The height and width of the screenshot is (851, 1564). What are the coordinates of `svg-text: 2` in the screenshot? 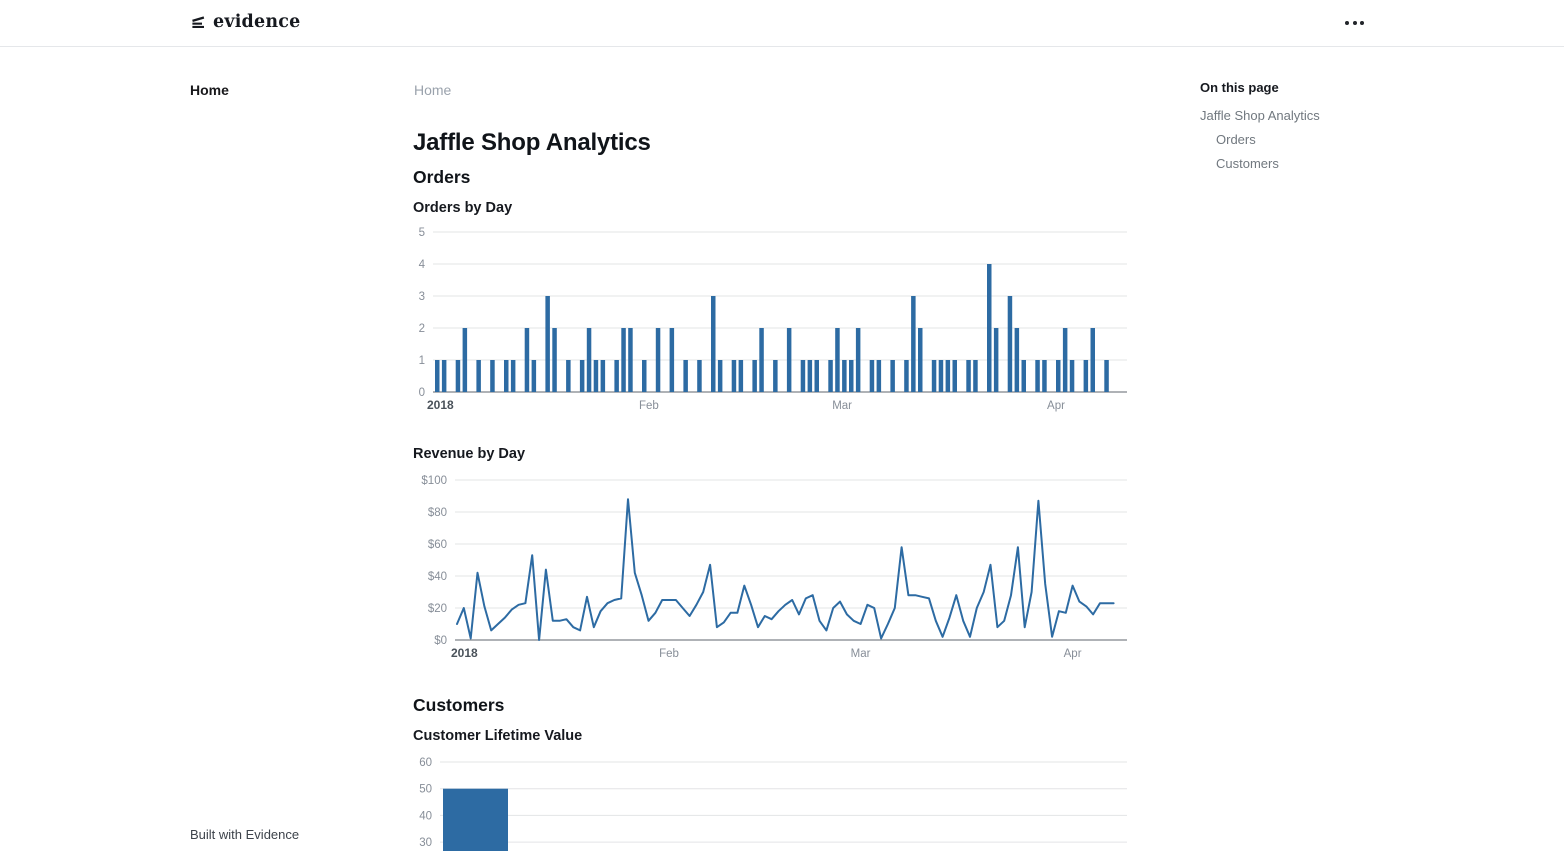 It's located at (422, 329).